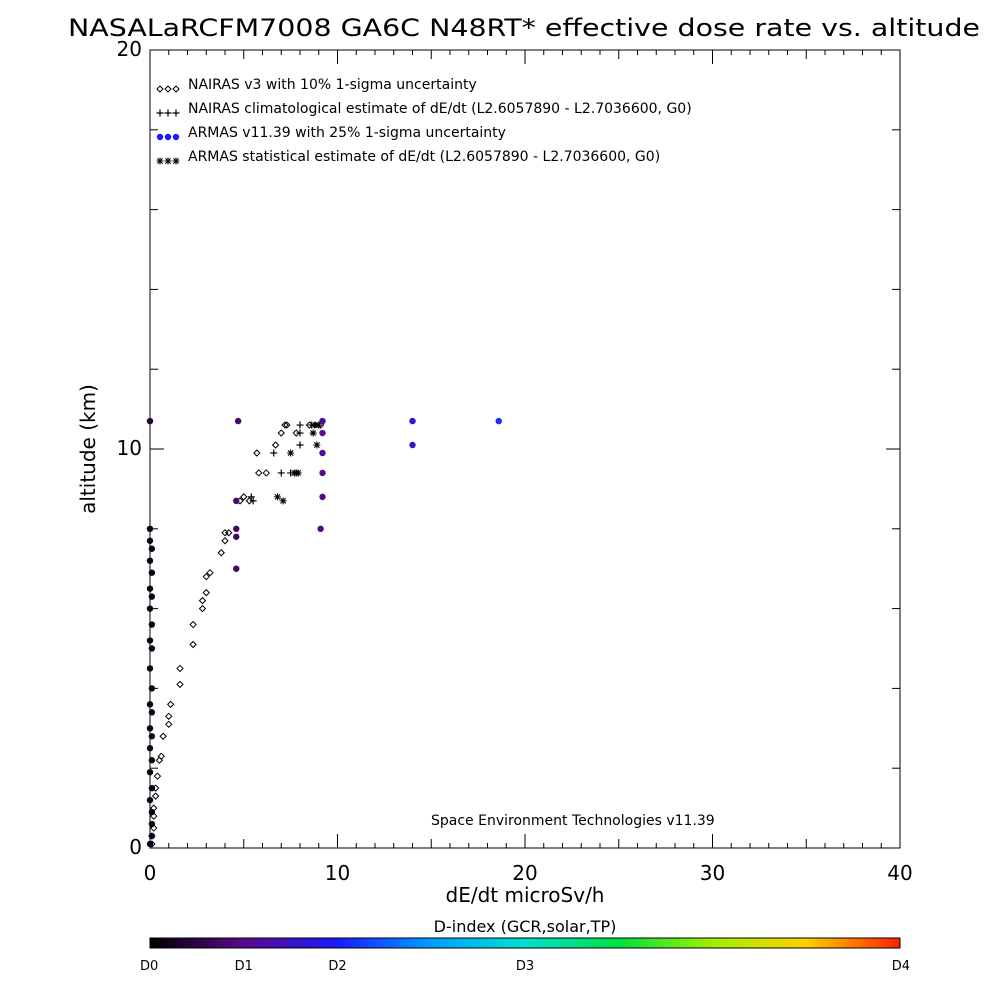 This screenshot has width=1000, height=1000. Describe the element at coordinates (901, 966) in the screenshot. I see `colorbar-label: D4` at that location.